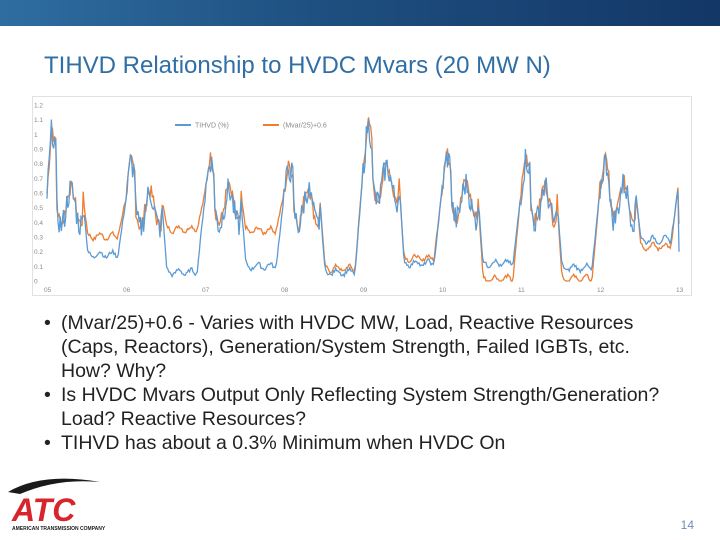 The width and height of the screenshot is (720, 540). What do you see at coordinates (127, 290) in the screenshot?
I see `x-tick-label: 06` at bounding box center [127, 290].